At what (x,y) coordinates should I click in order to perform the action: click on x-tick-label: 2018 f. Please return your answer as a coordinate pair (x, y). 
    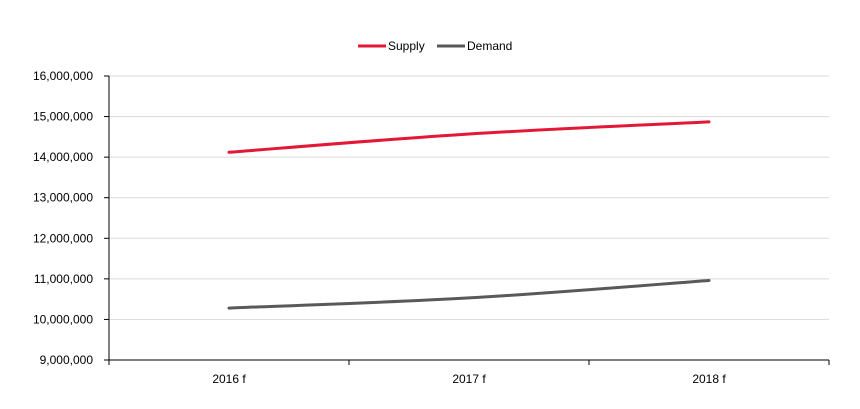
    Looking at the image, I should click on (709, 379).